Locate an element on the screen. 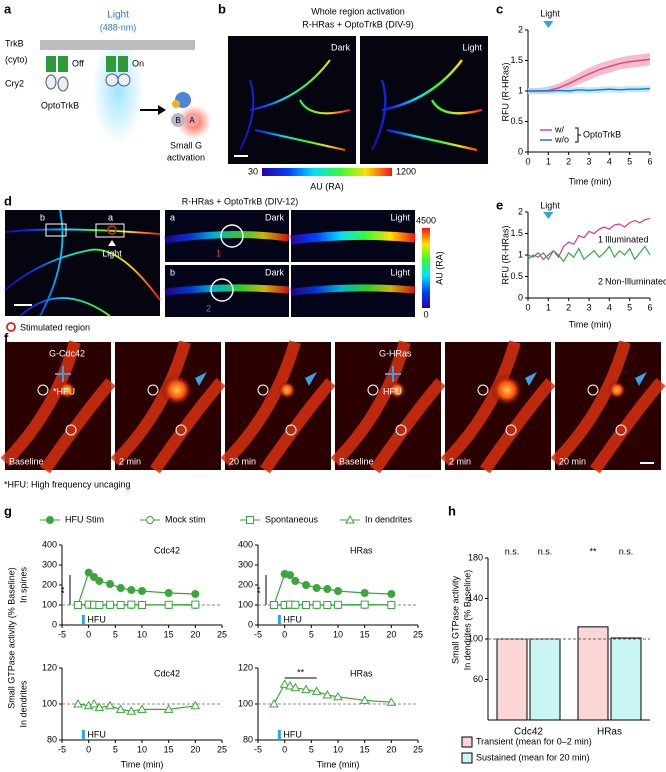  x-axis-label: Time (min) is located at coordinates (590, 324).